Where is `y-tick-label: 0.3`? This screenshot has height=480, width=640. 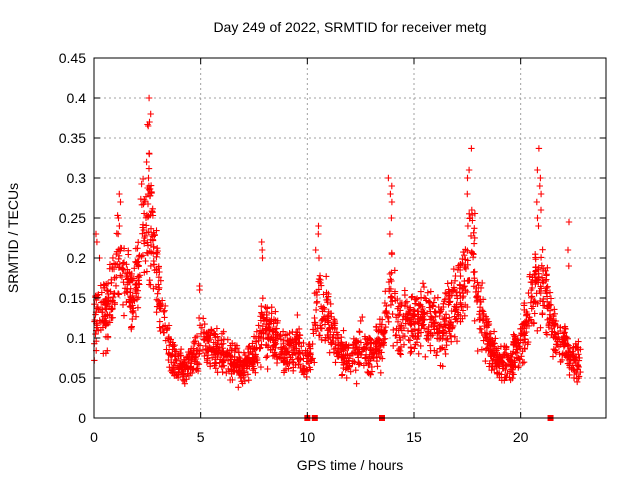 y-tick-label: 0.3 is located at coordinates (77, 178).